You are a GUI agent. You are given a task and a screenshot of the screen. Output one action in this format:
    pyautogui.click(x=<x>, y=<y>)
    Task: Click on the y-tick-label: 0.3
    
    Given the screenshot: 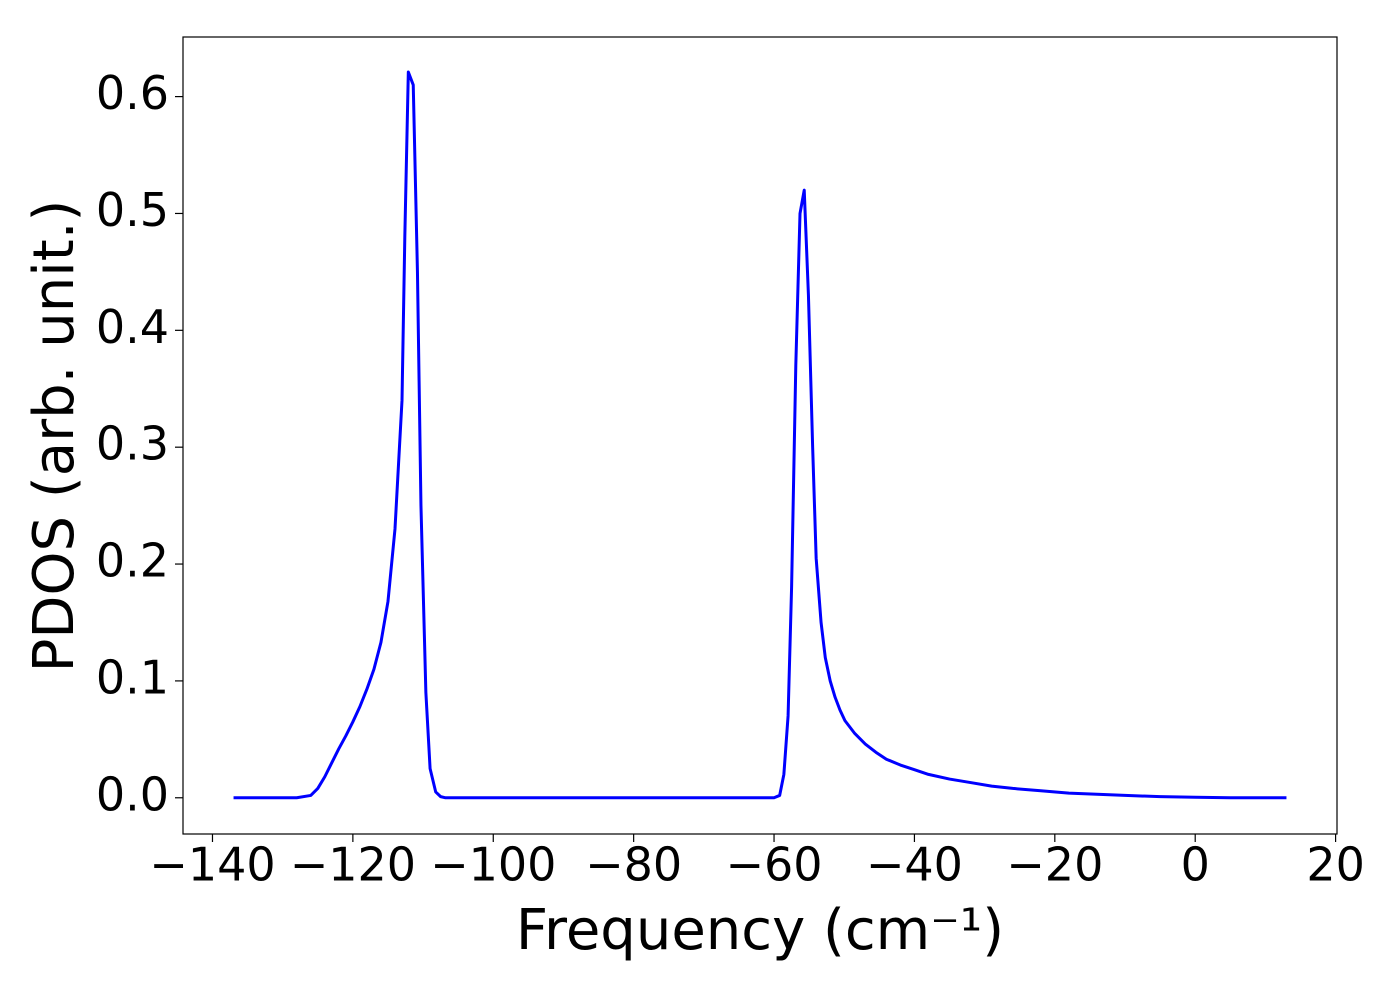 What is the action you would take?
    pyautogui.click(x=132, y=444)
    